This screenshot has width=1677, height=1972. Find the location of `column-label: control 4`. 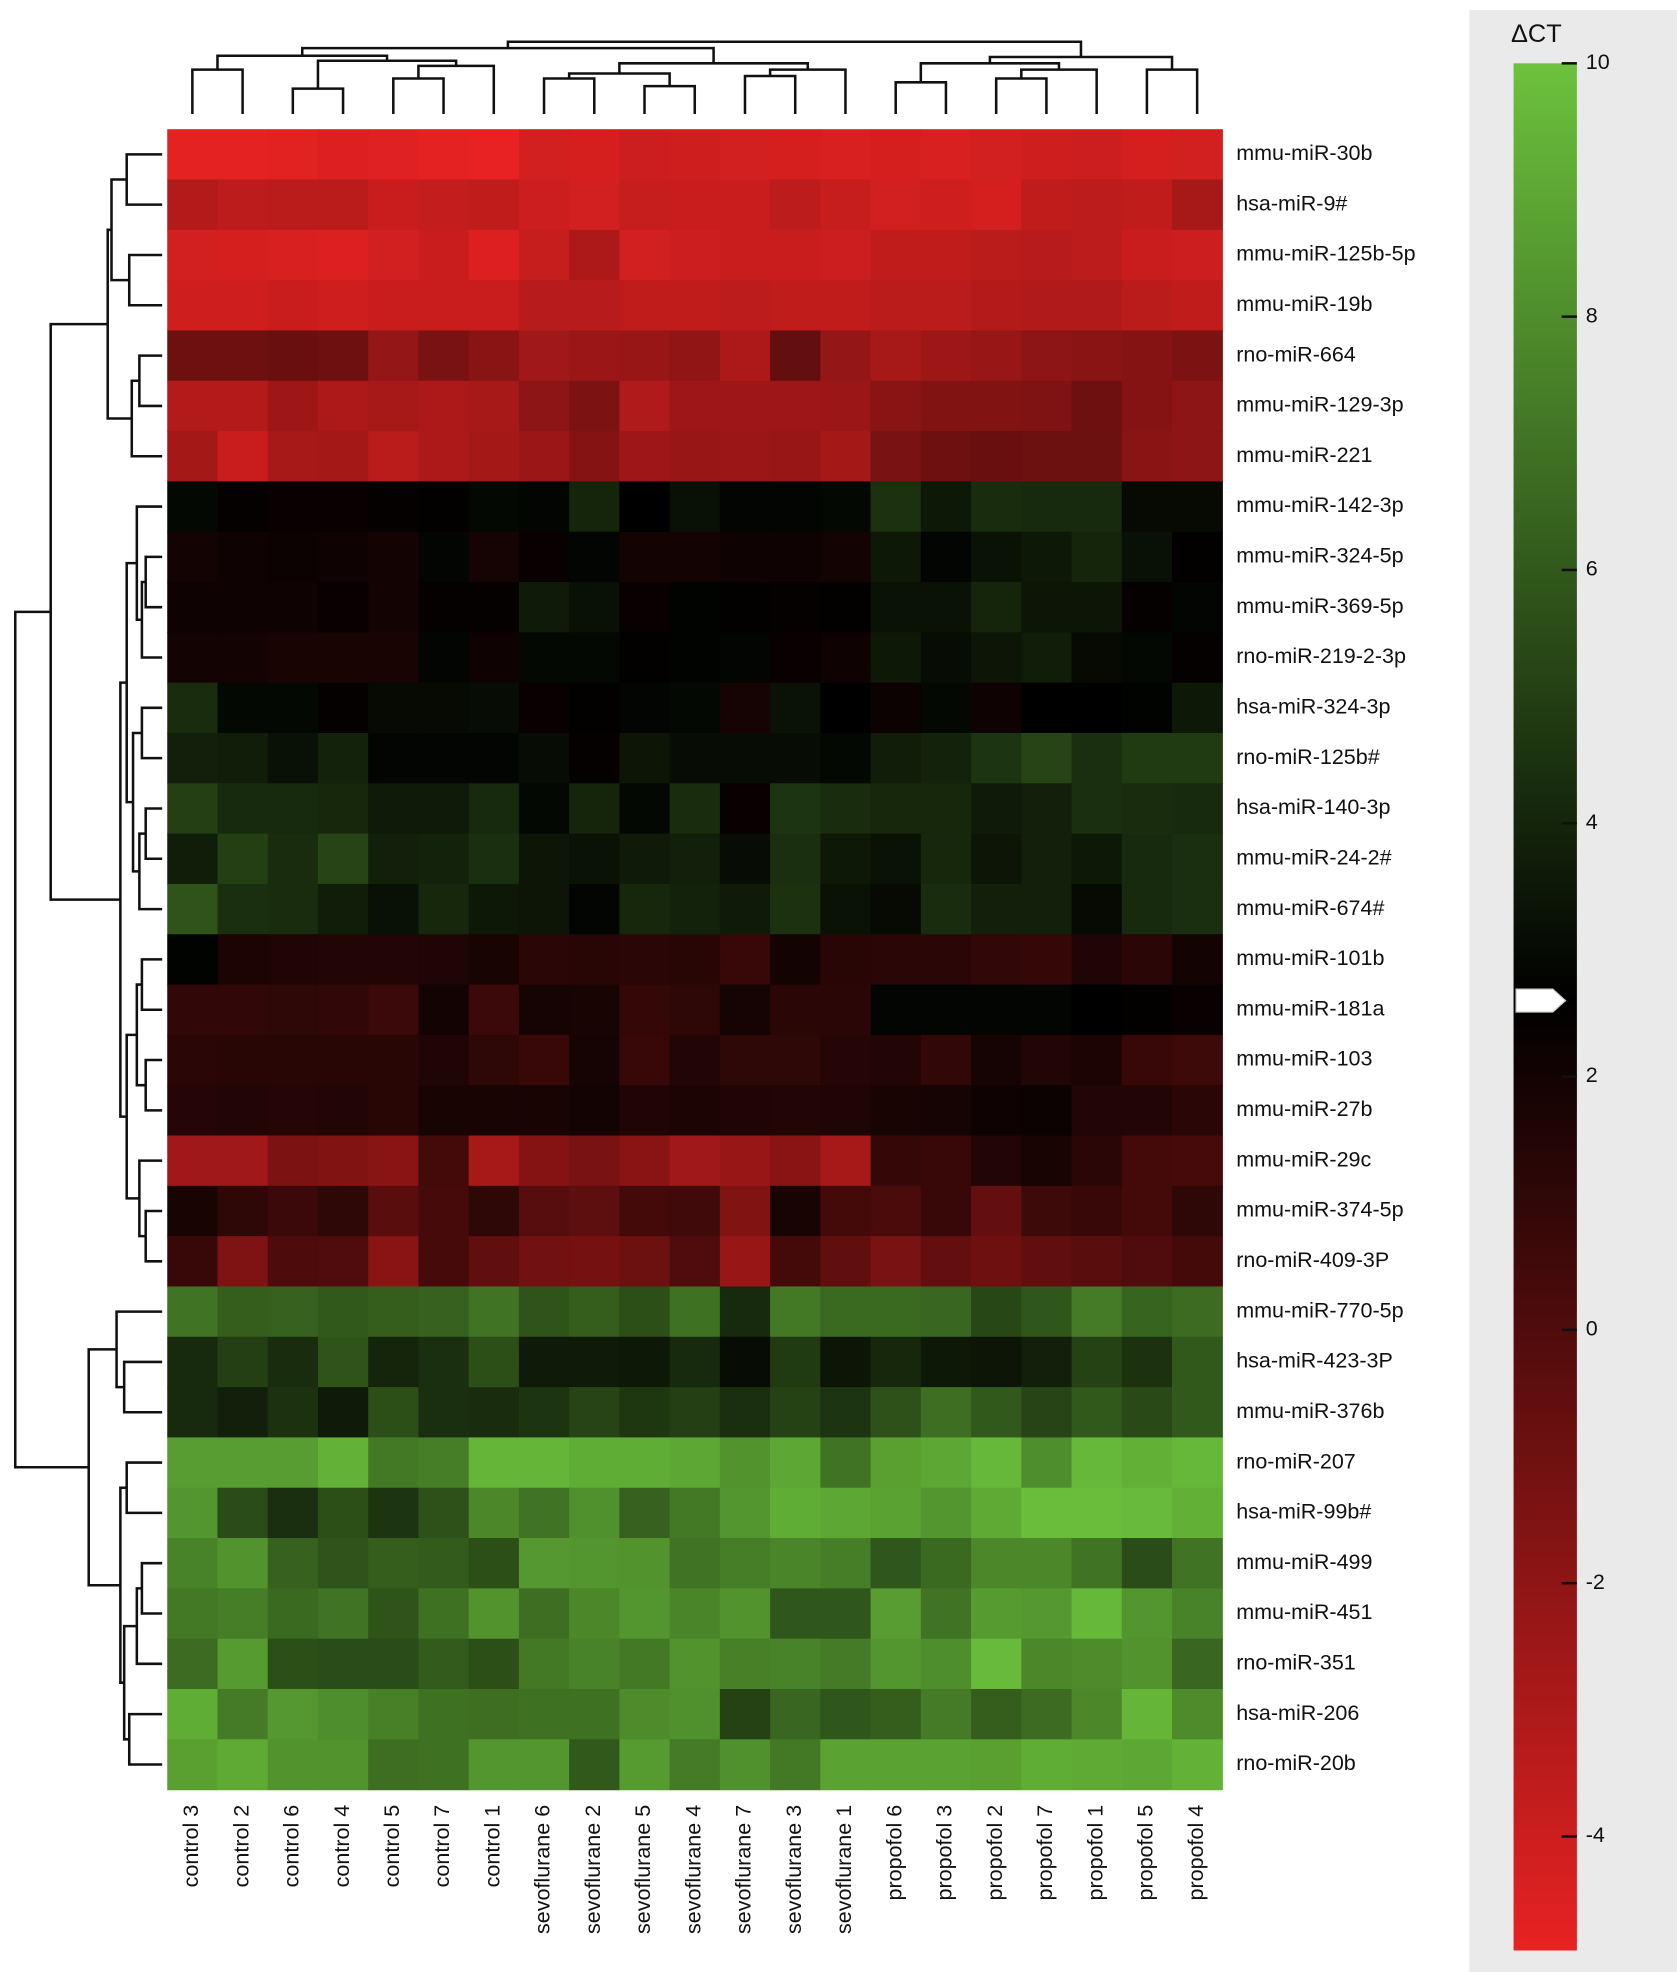

column-label: control 4 is located at coordinates (342, 1846).